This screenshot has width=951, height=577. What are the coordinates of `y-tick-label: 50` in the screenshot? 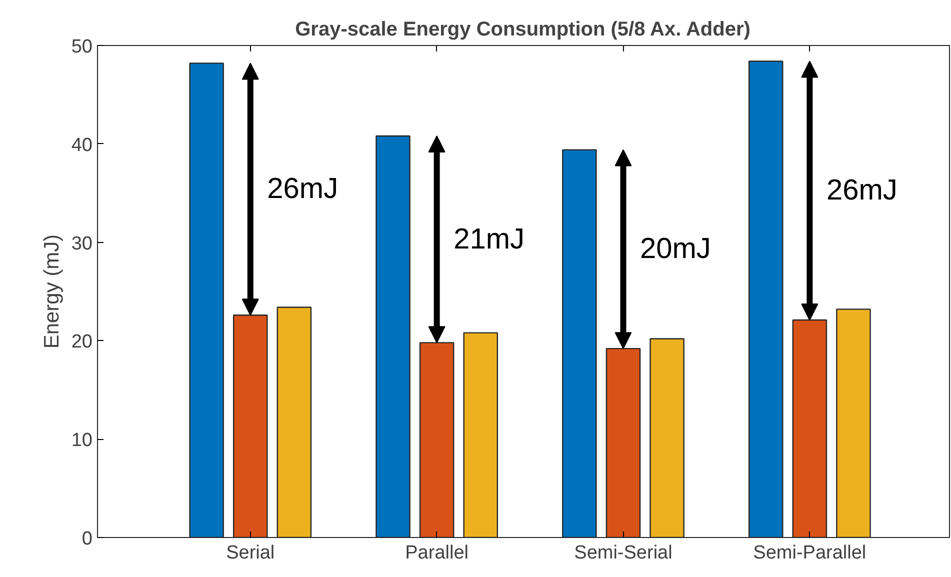 It's located at (82, 47).